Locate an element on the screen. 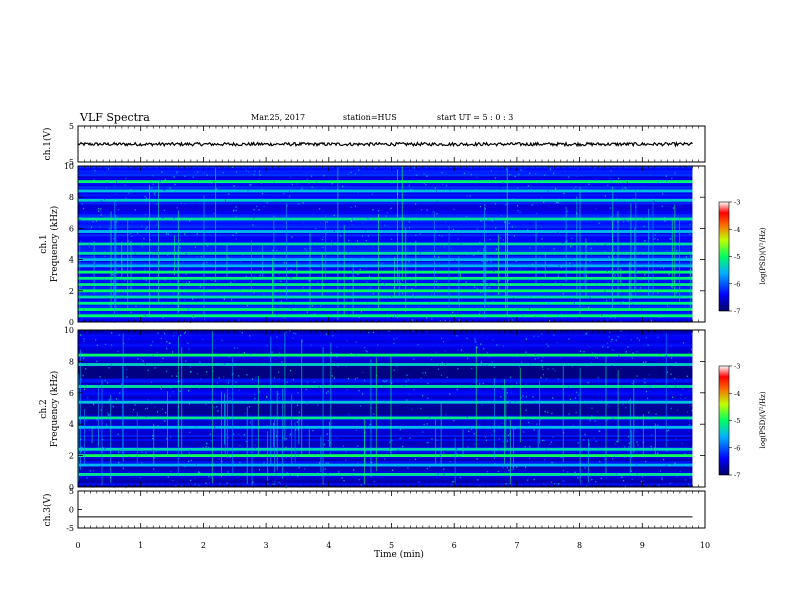  ch1-spectrogram-ylabel: Frequency (kHz) is located at coordinates (54, 244).